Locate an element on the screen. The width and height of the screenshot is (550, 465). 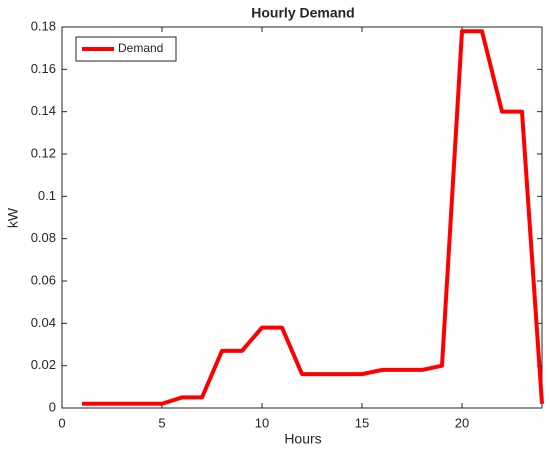
x-tick-label: 0 is located at coordinates (61, 422).